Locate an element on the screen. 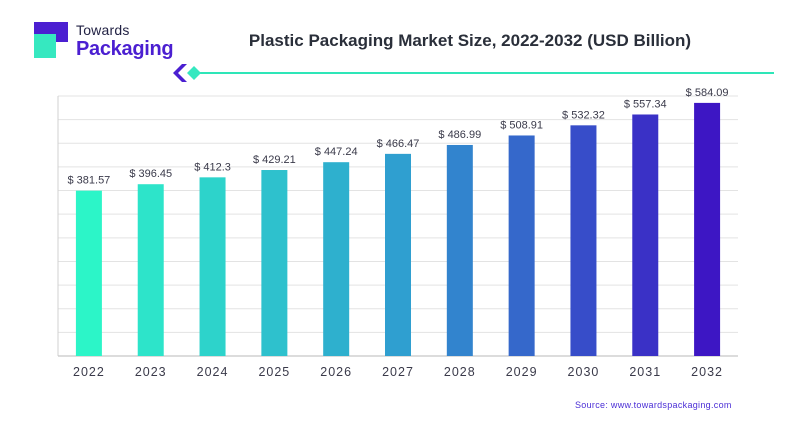 This screenshot has width=800, height=426. x-tick-label: 2027 is located at coordinates (398, 372).